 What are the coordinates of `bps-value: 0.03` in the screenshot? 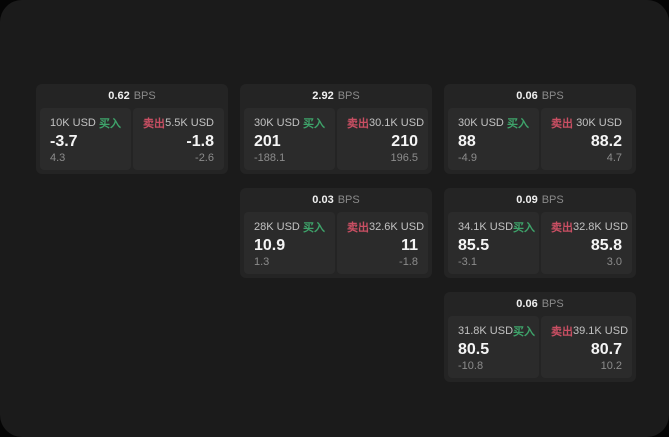 It's located at (323, 200).